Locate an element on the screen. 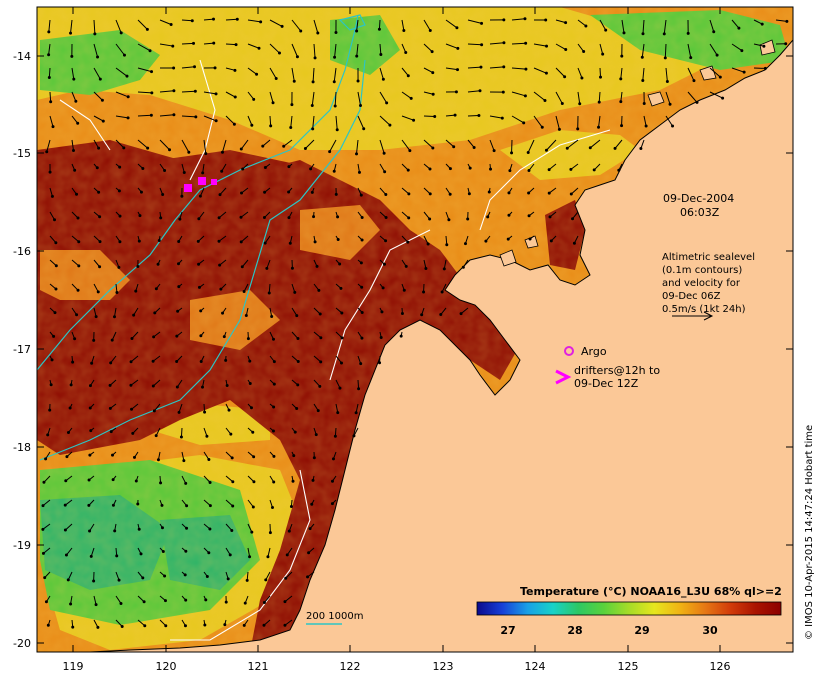 Image resolution: width=820 pixels, height=680 pixels. x-tick-label: 125 is located at coordinates (628, 666).